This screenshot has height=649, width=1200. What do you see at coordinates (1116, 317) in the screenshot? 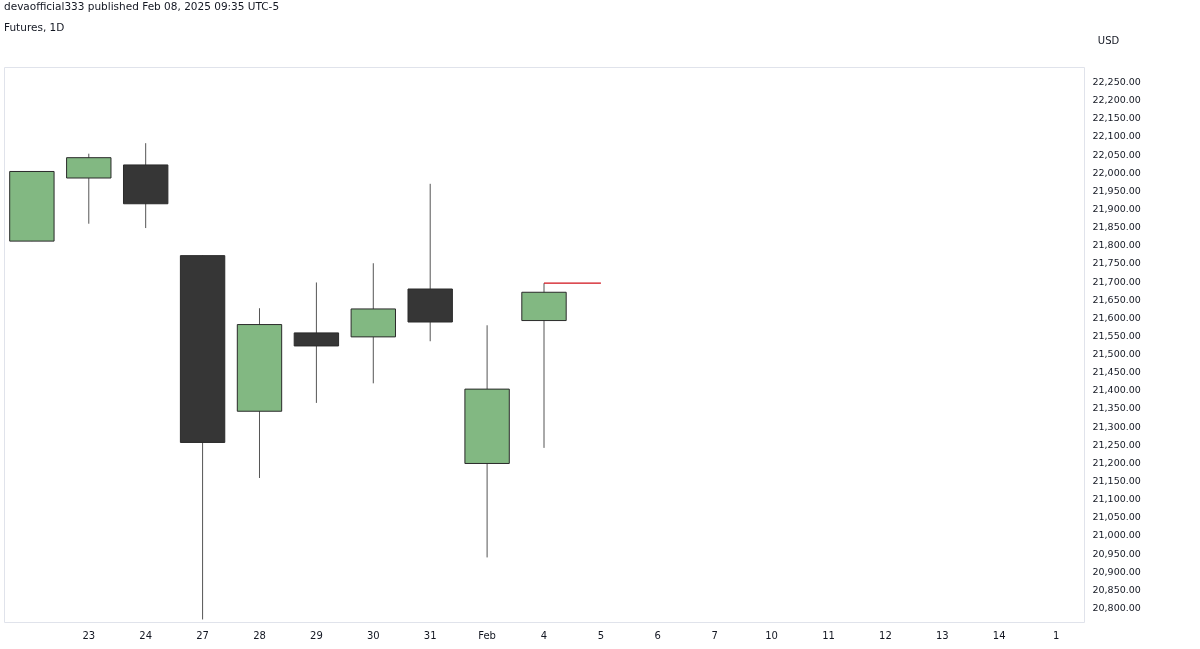
I see `y-tick-label: 21,600.00` at bounding box center [1116, 317].